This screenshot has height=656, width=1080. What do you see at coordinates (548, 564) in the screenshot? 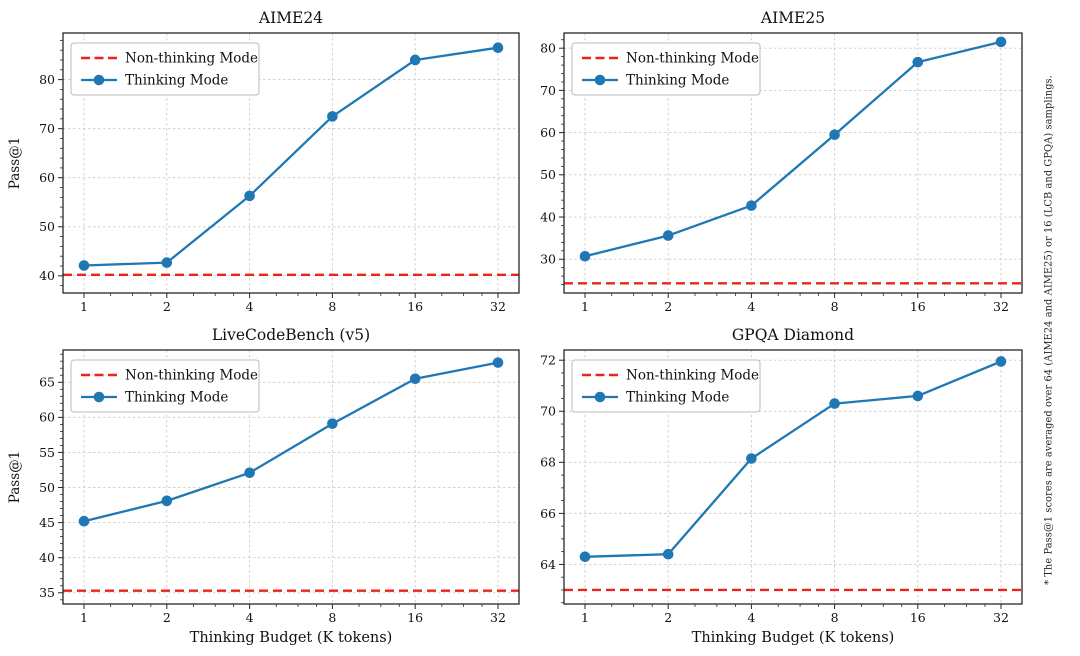
I see `svg-text: 64` at bounding box center [548, 564].